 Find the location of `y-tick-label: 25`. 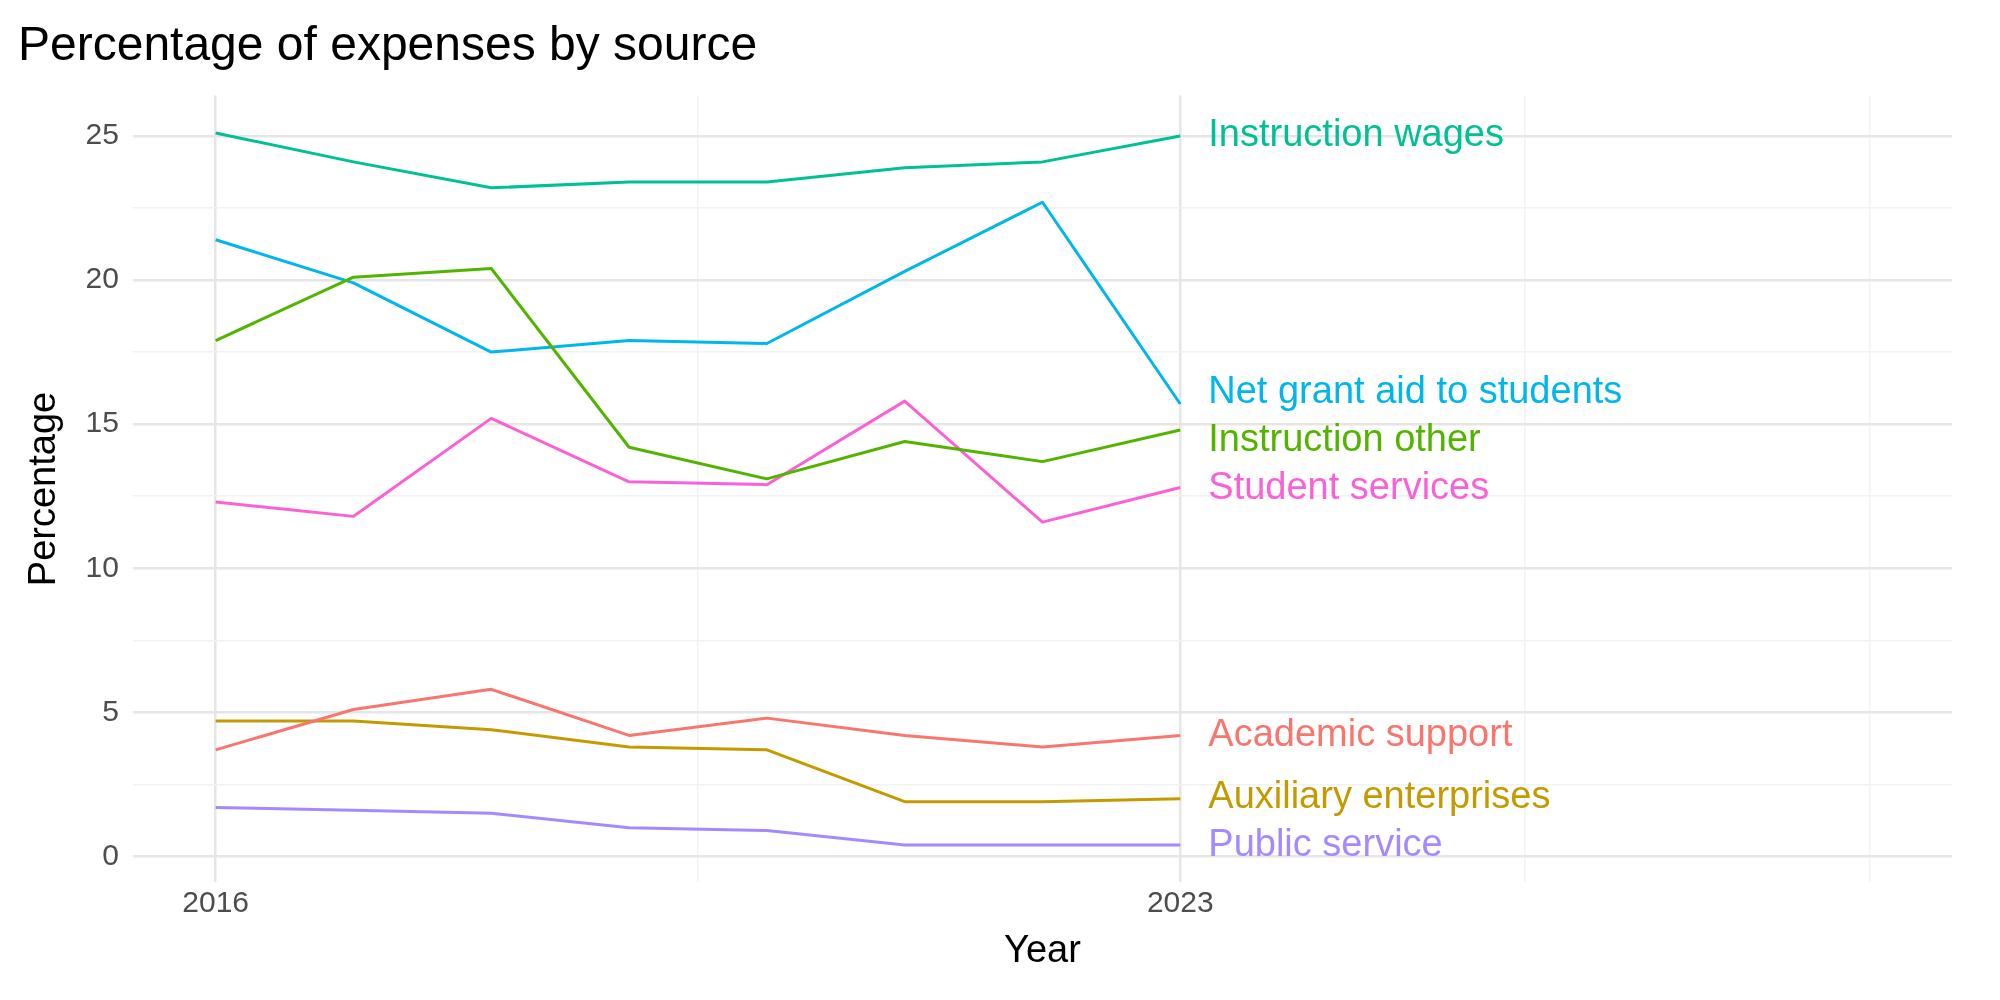

y-tick-label: 25 is located at coordinates (102, 134).